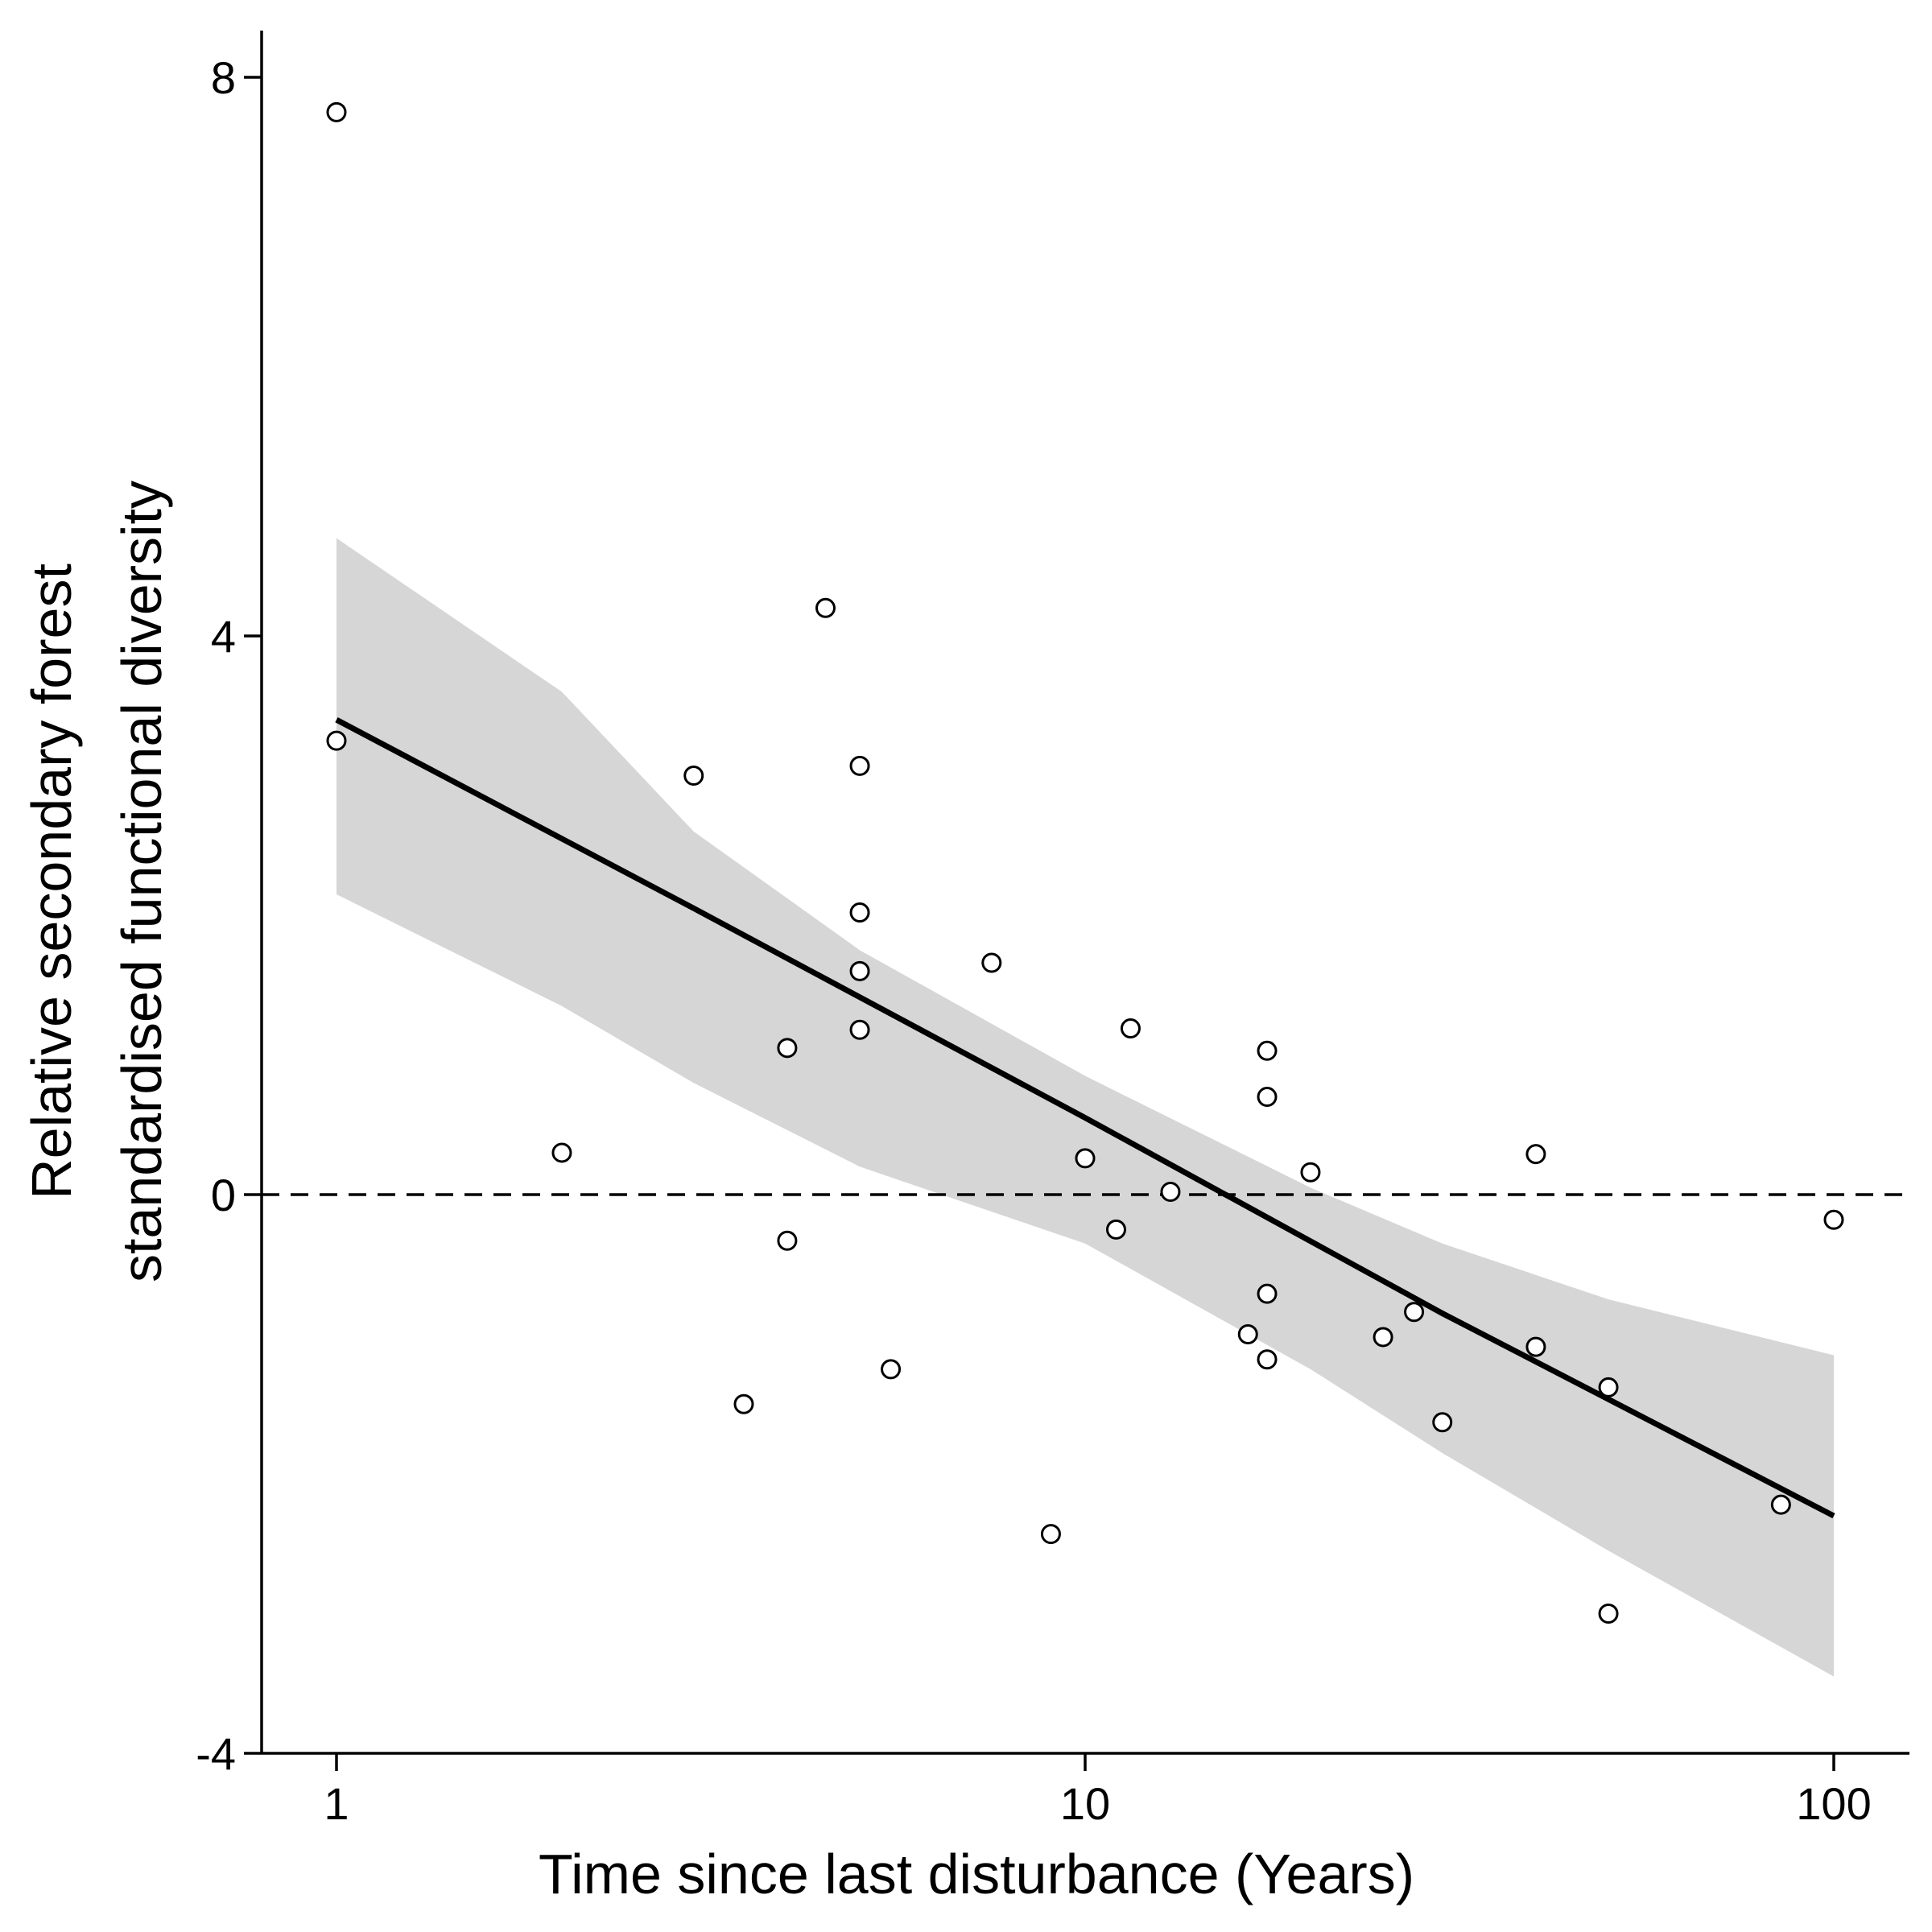 This screenshot has width=1932, height=1932. I want to click on y-tick-label: 0, so click(223, 1195).